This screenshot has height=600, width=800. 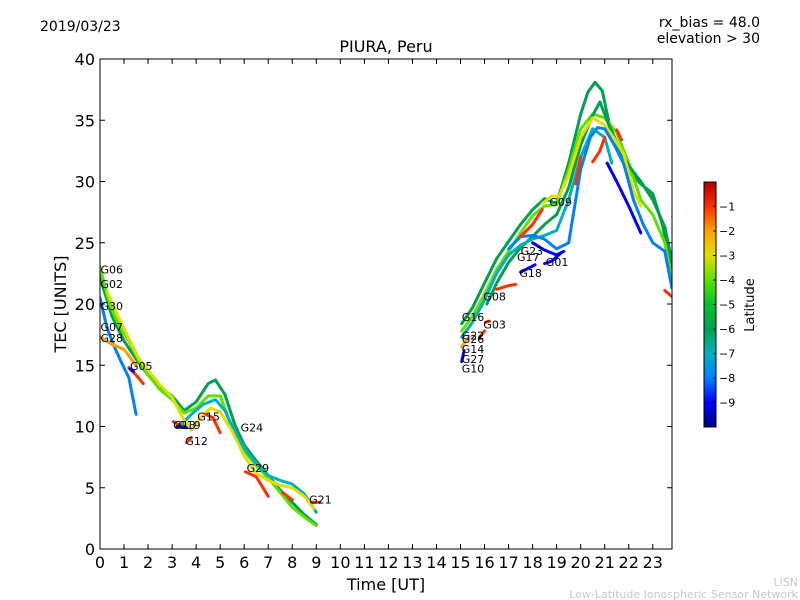 I want to click on satellite-label: G01, so click(x=557, y=262).